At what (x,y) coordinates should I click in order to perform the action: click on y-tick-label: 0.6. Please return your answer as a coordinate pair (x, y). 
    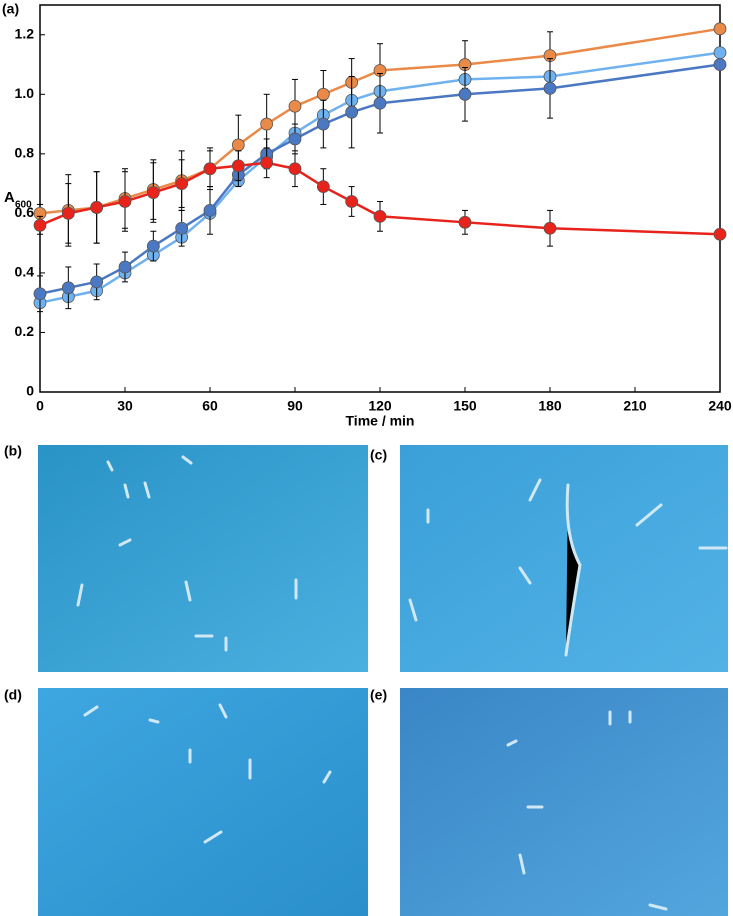
    Looking at the image, I should click on (25, 212).